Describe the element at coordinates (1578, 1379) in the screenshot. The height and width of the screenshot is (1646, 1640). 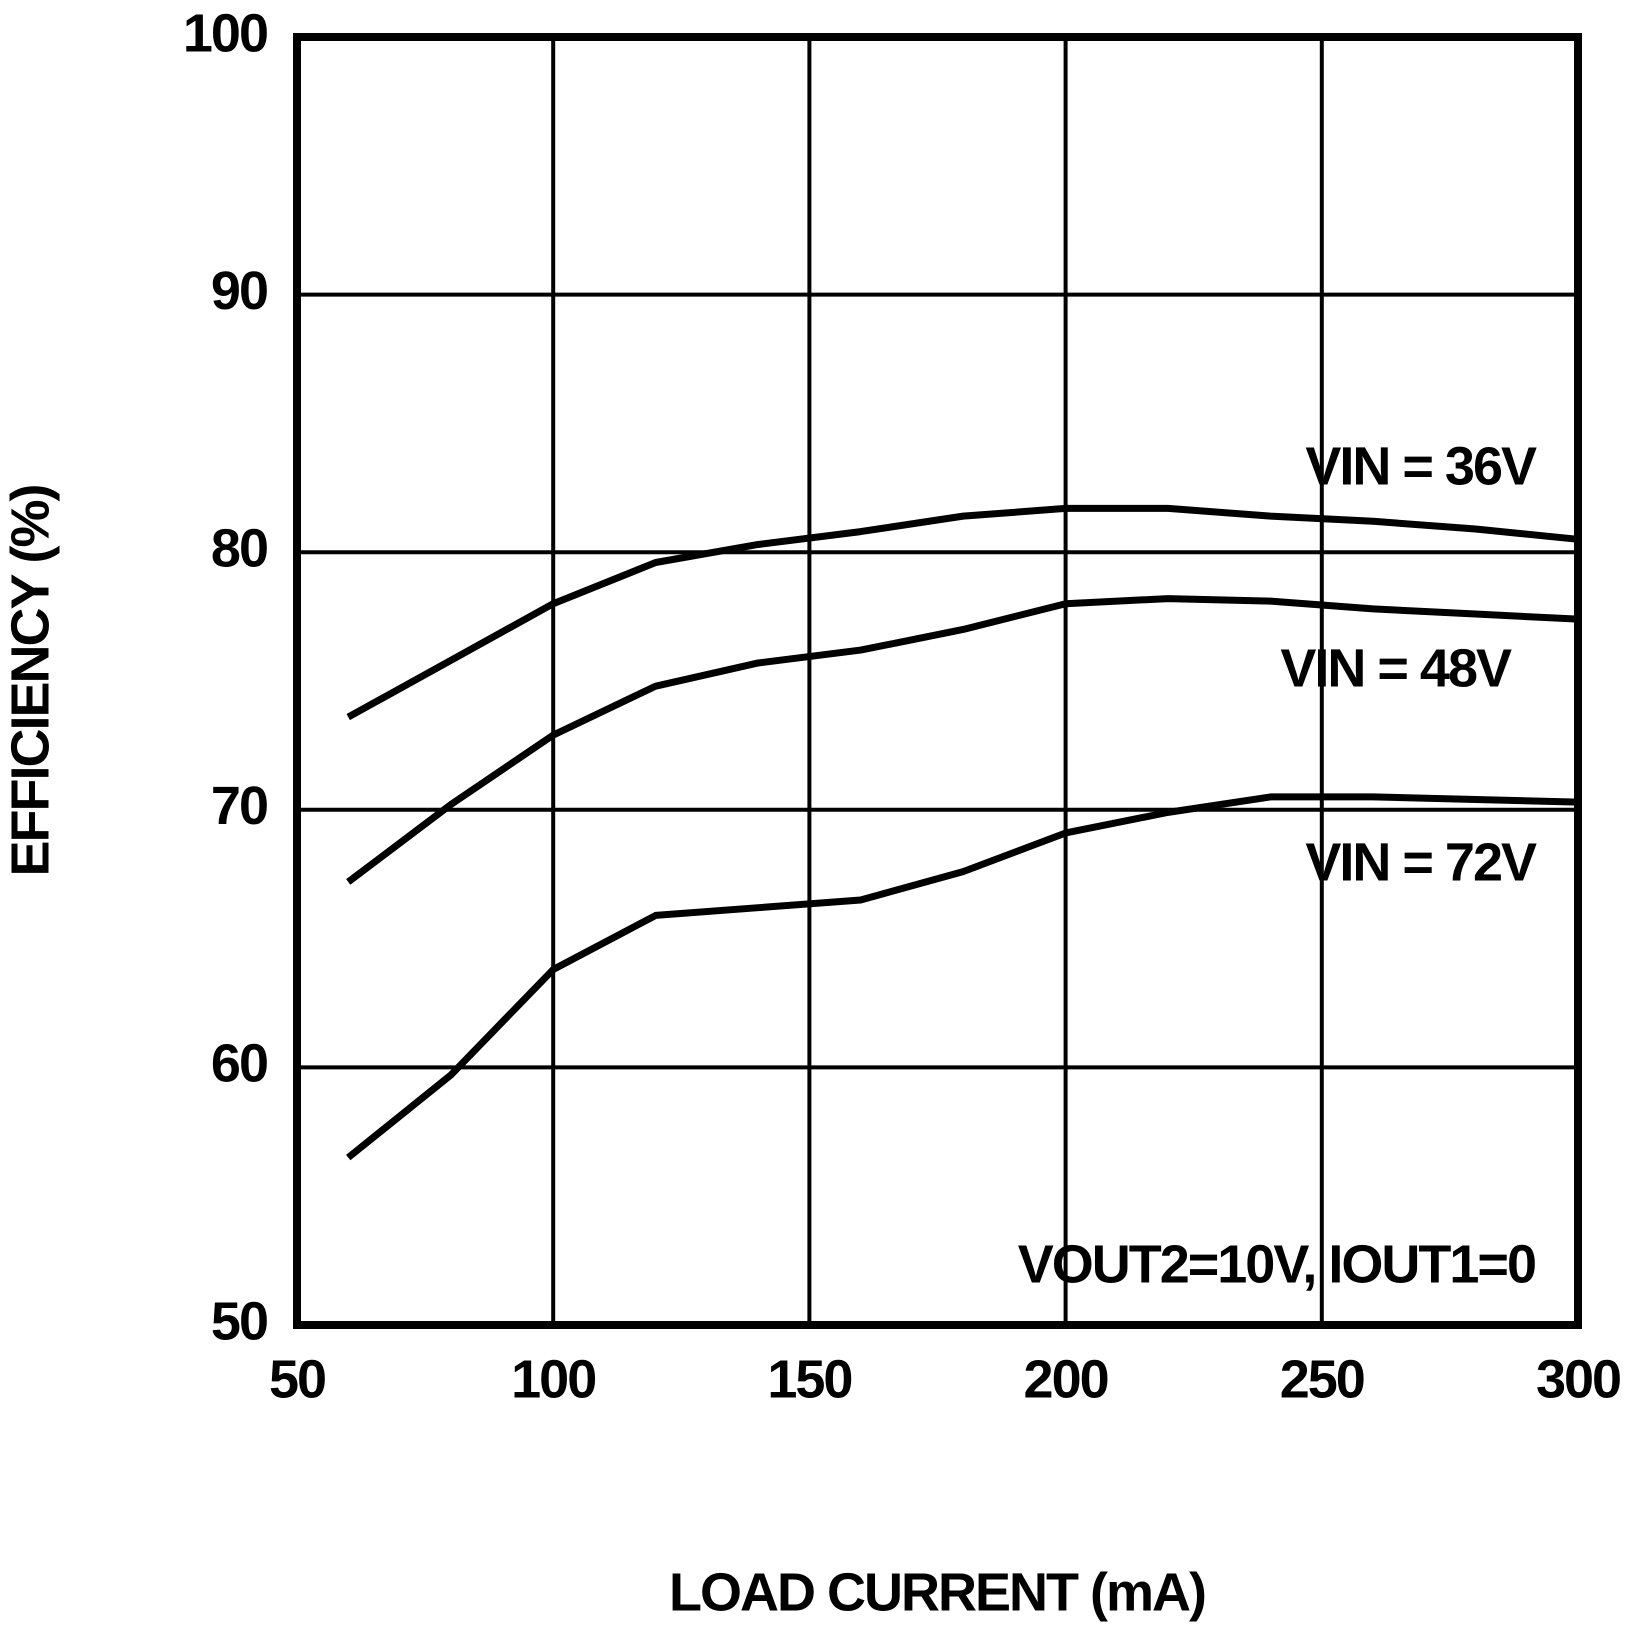
I see `x-tick-label: 300` at that location.